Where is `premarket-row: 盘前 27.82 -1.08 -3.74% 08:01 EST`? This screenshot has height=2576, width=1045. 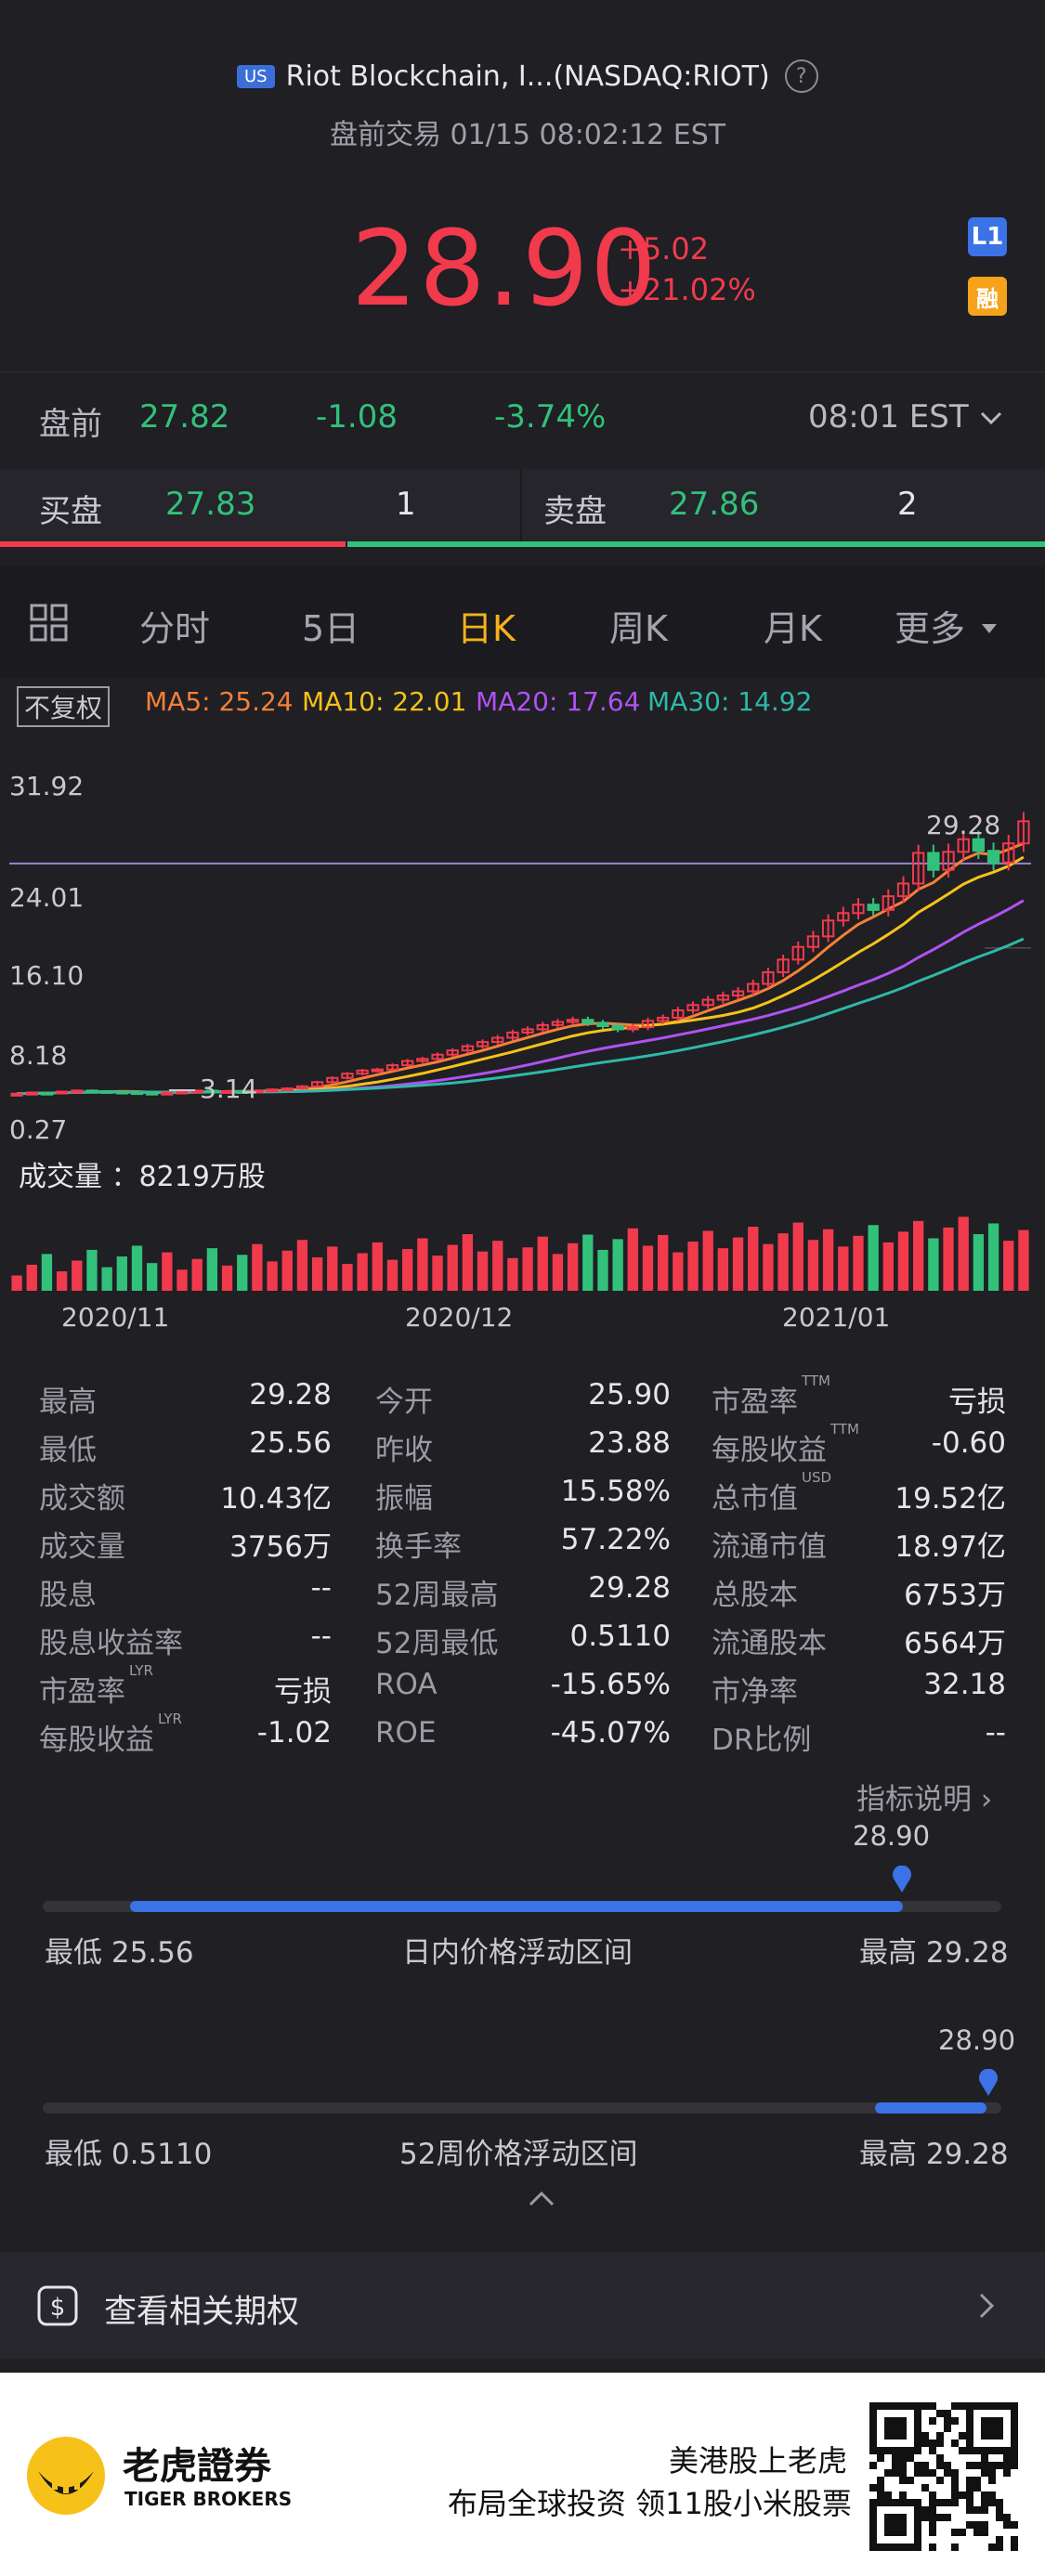
premarket-row: 盘前 27.82 -1.08 -3.74% 08:01 EST is located at coordinates (522, 418).